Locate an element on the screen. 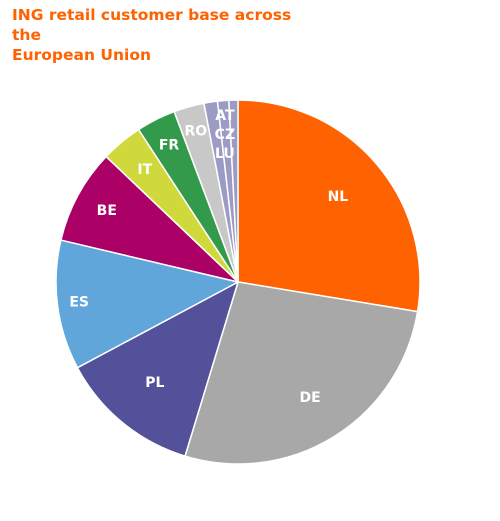  slice-label-be: BE is located at coordinates (107, 211).